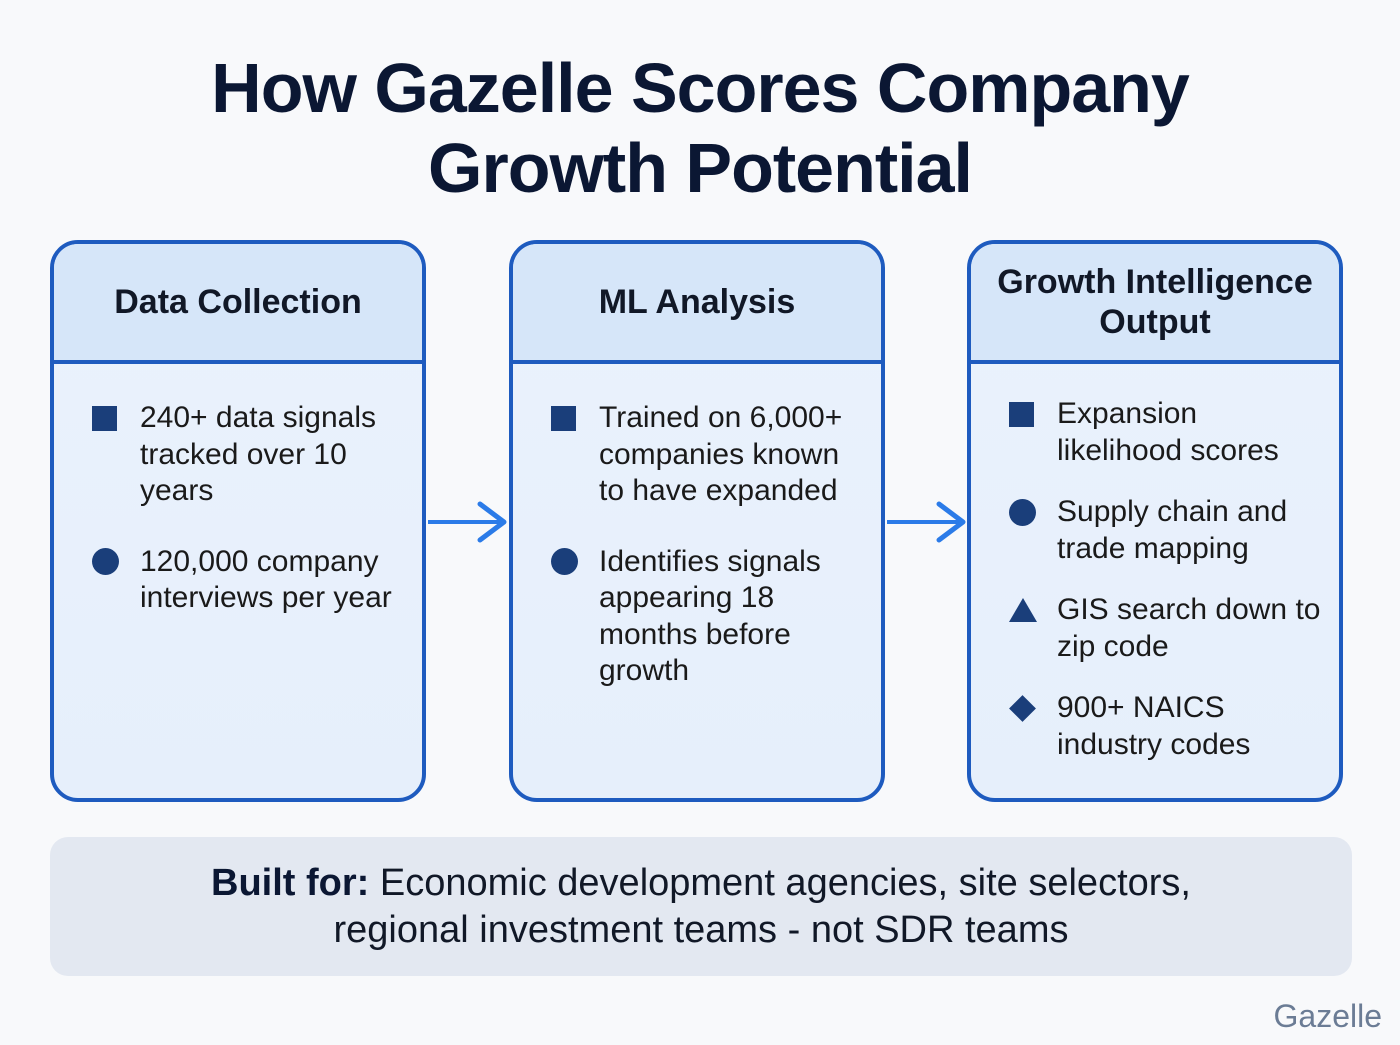 The width and height of the screenshot is (1400, 1045). I want to click on item-text: 900+ NAICS industry codes, so click(1154, 726).